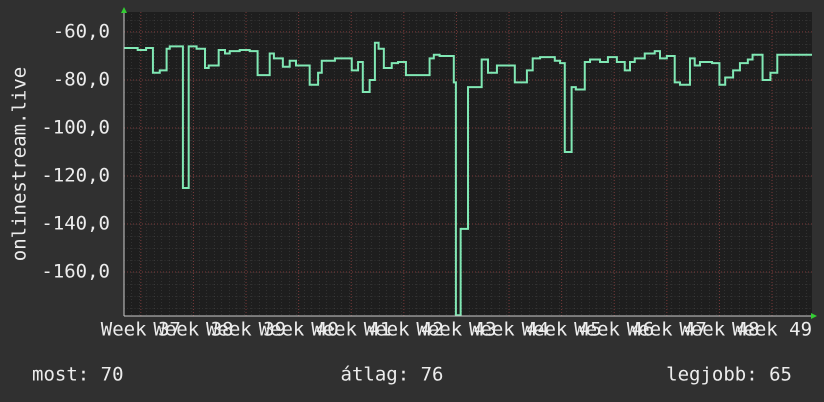 The width and height of the screenshot is (824, 402). Describe the element at coordinates (351, 330) in the screenshot. I see `x-tick-label: Week 41` at that location.